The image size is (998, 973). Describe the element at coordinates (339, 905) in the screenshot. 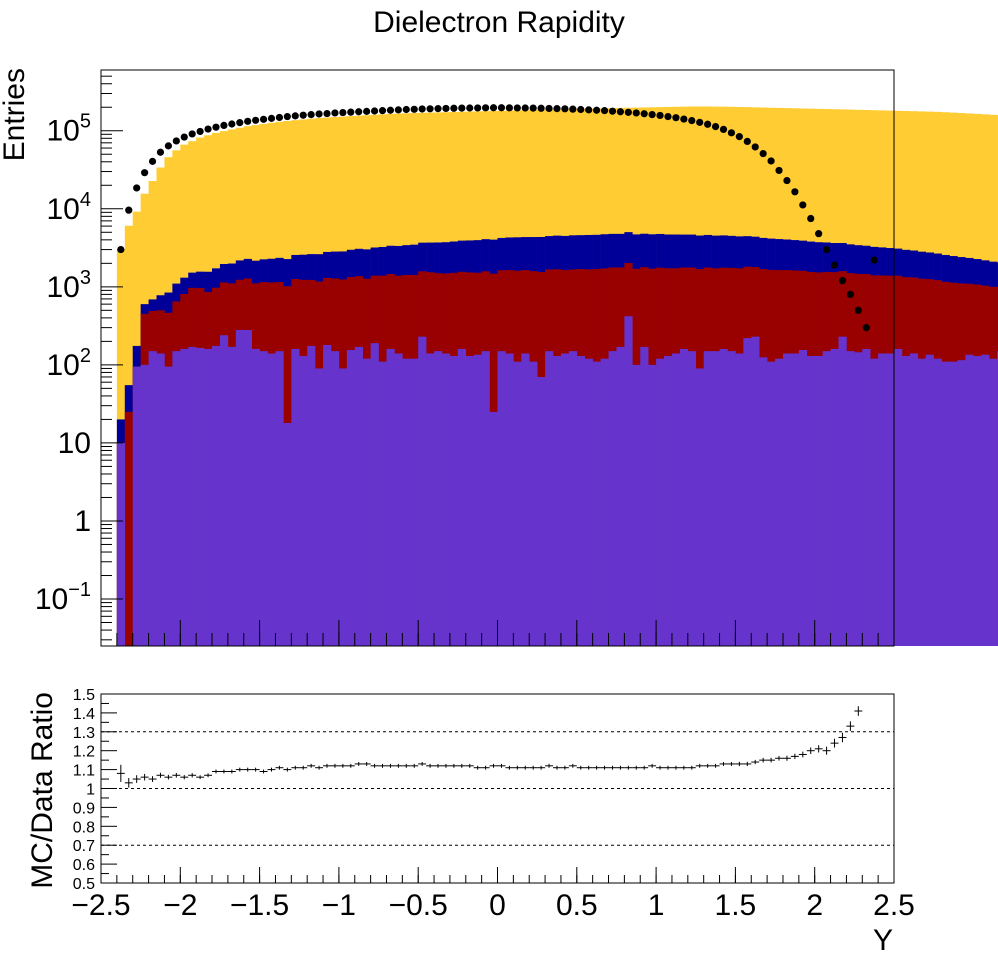

I see `x-tick-label: −1` at that location.